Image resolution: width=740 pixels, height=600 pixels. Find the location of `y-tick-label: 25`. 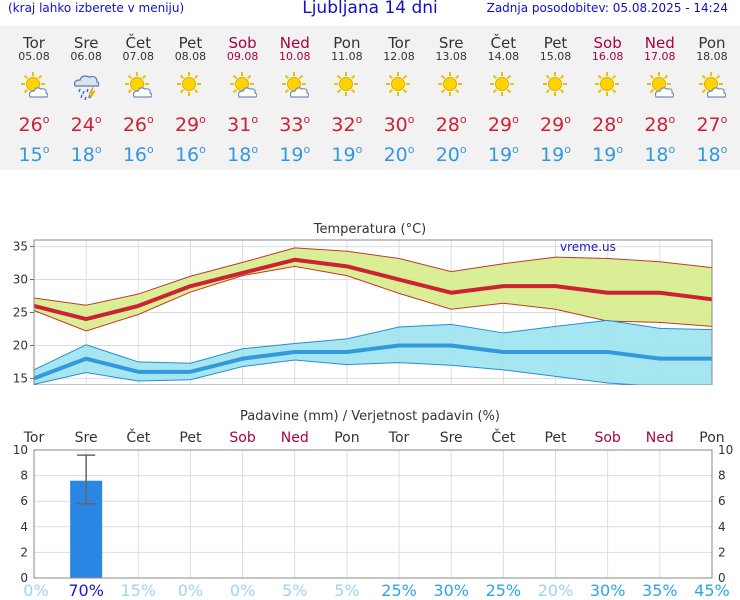

y-tick-label: 25 is located at coordinates (20, 313).